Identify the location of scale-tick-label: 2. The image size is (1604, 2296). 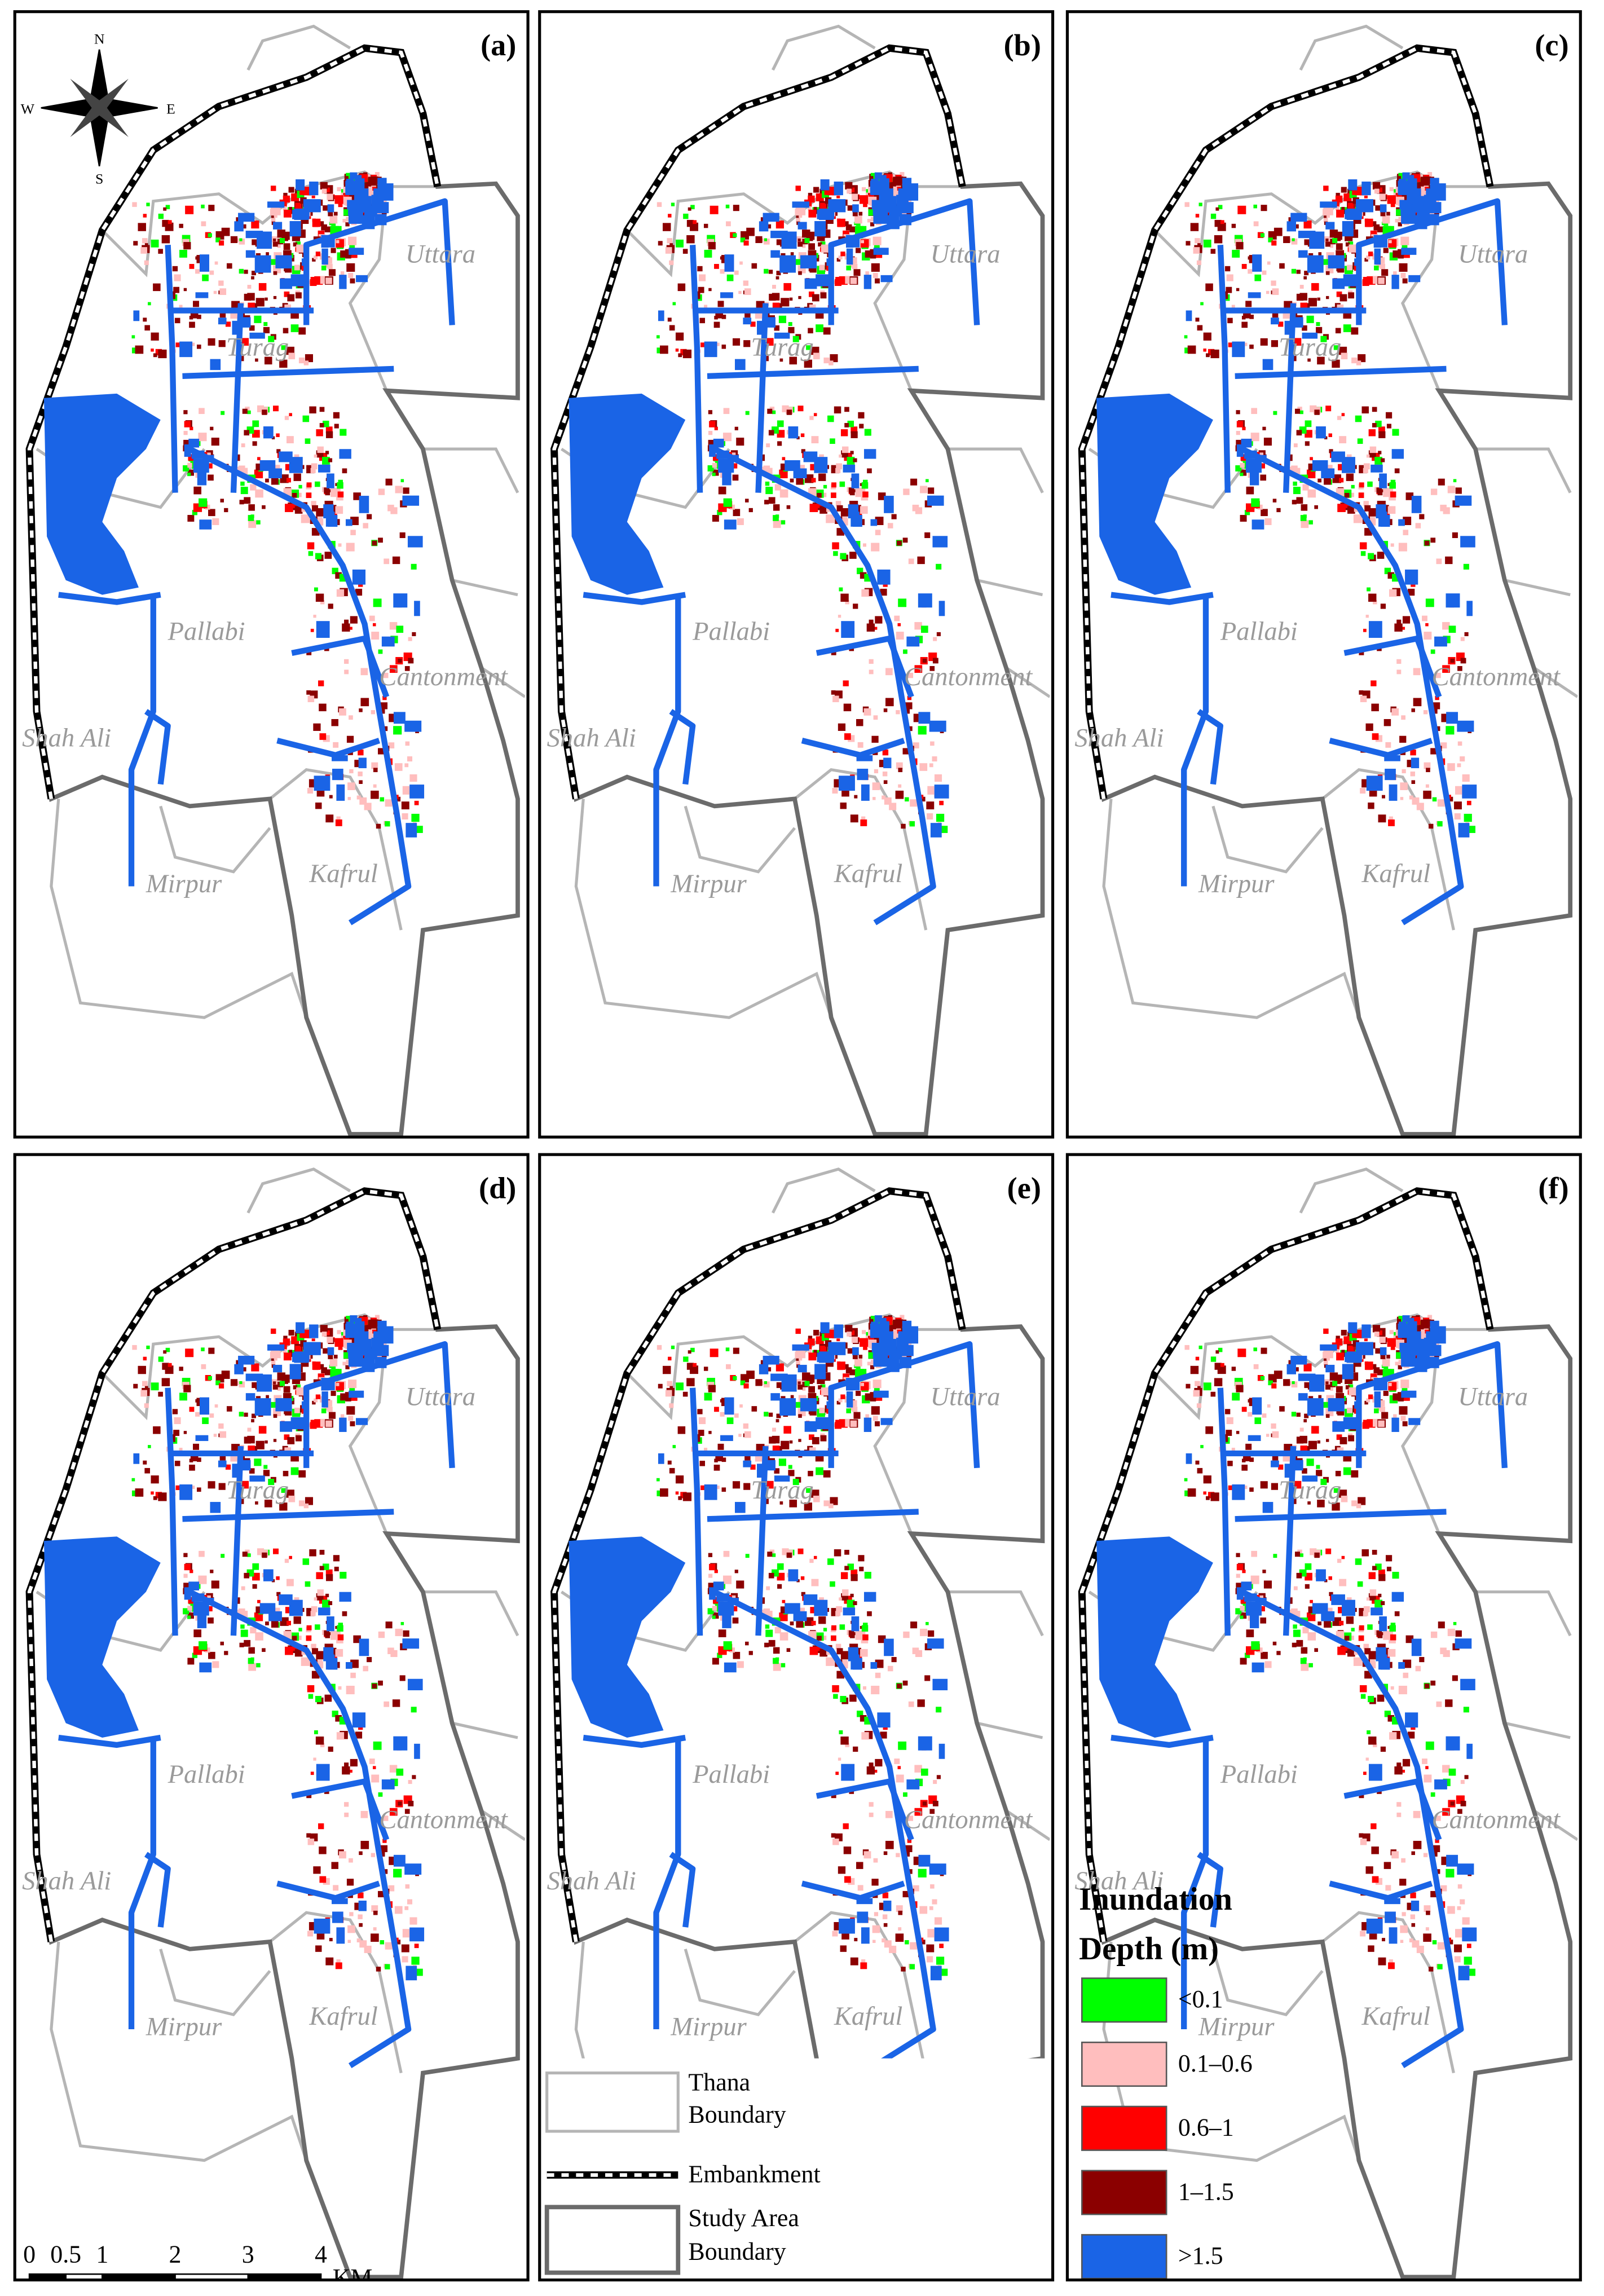
(176, 2254).